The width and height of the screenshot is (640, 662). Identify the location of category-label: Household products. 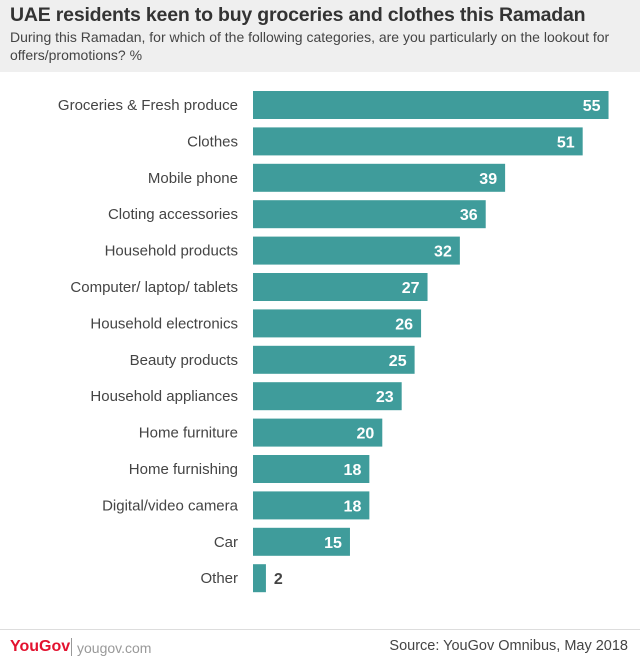
(171, 251).